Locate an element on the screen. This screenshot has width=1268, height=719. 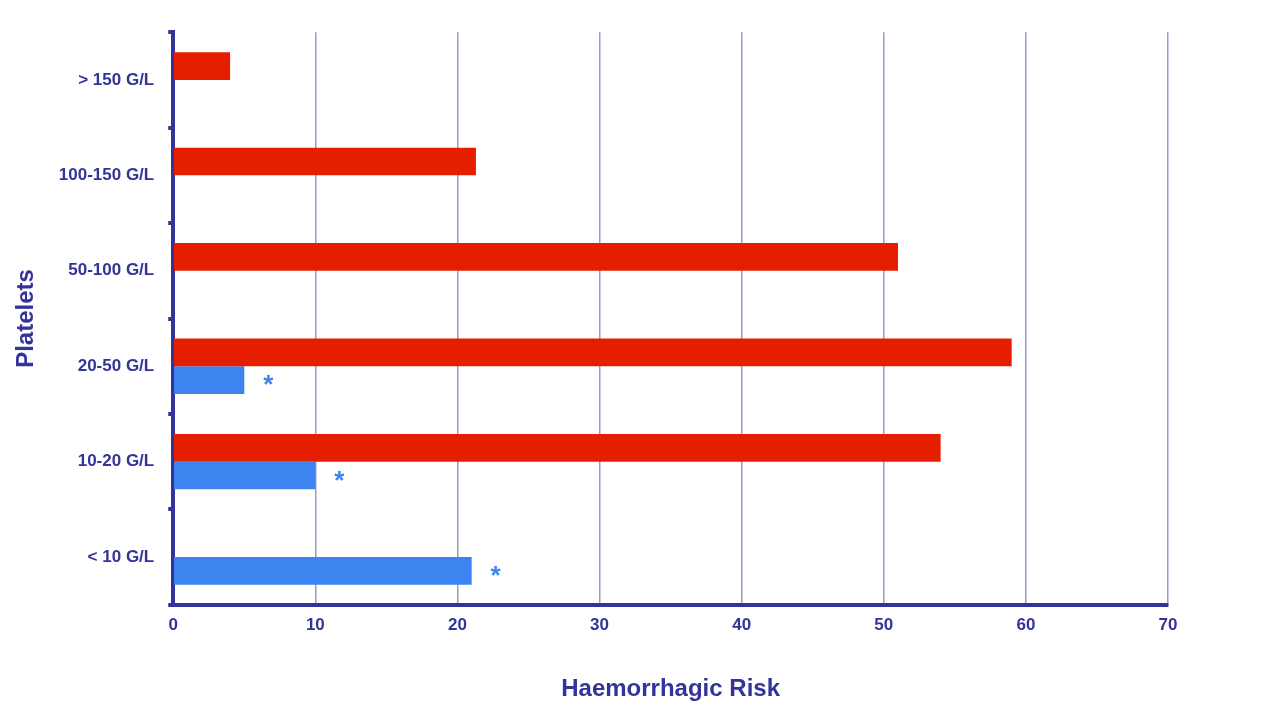
y-tick-label: 10-20 G/L is located at coordinates (116, 461).